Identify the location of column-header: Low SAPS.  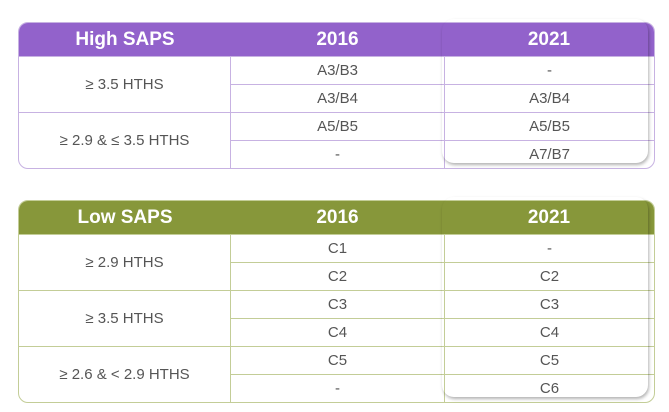
(125, 217).